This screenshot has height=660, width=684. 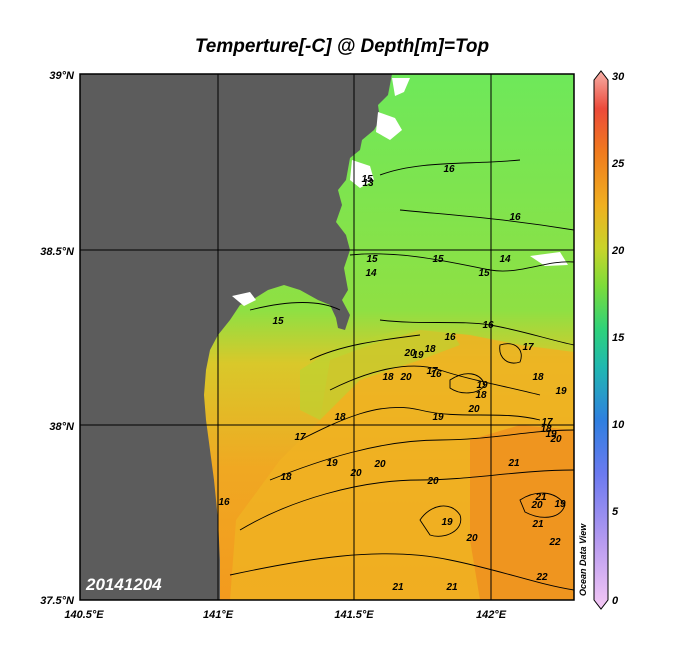 What do you see at coordinates (380, 375) in the screenshot?
I see `transition-region` at bounding box center [380, 375].